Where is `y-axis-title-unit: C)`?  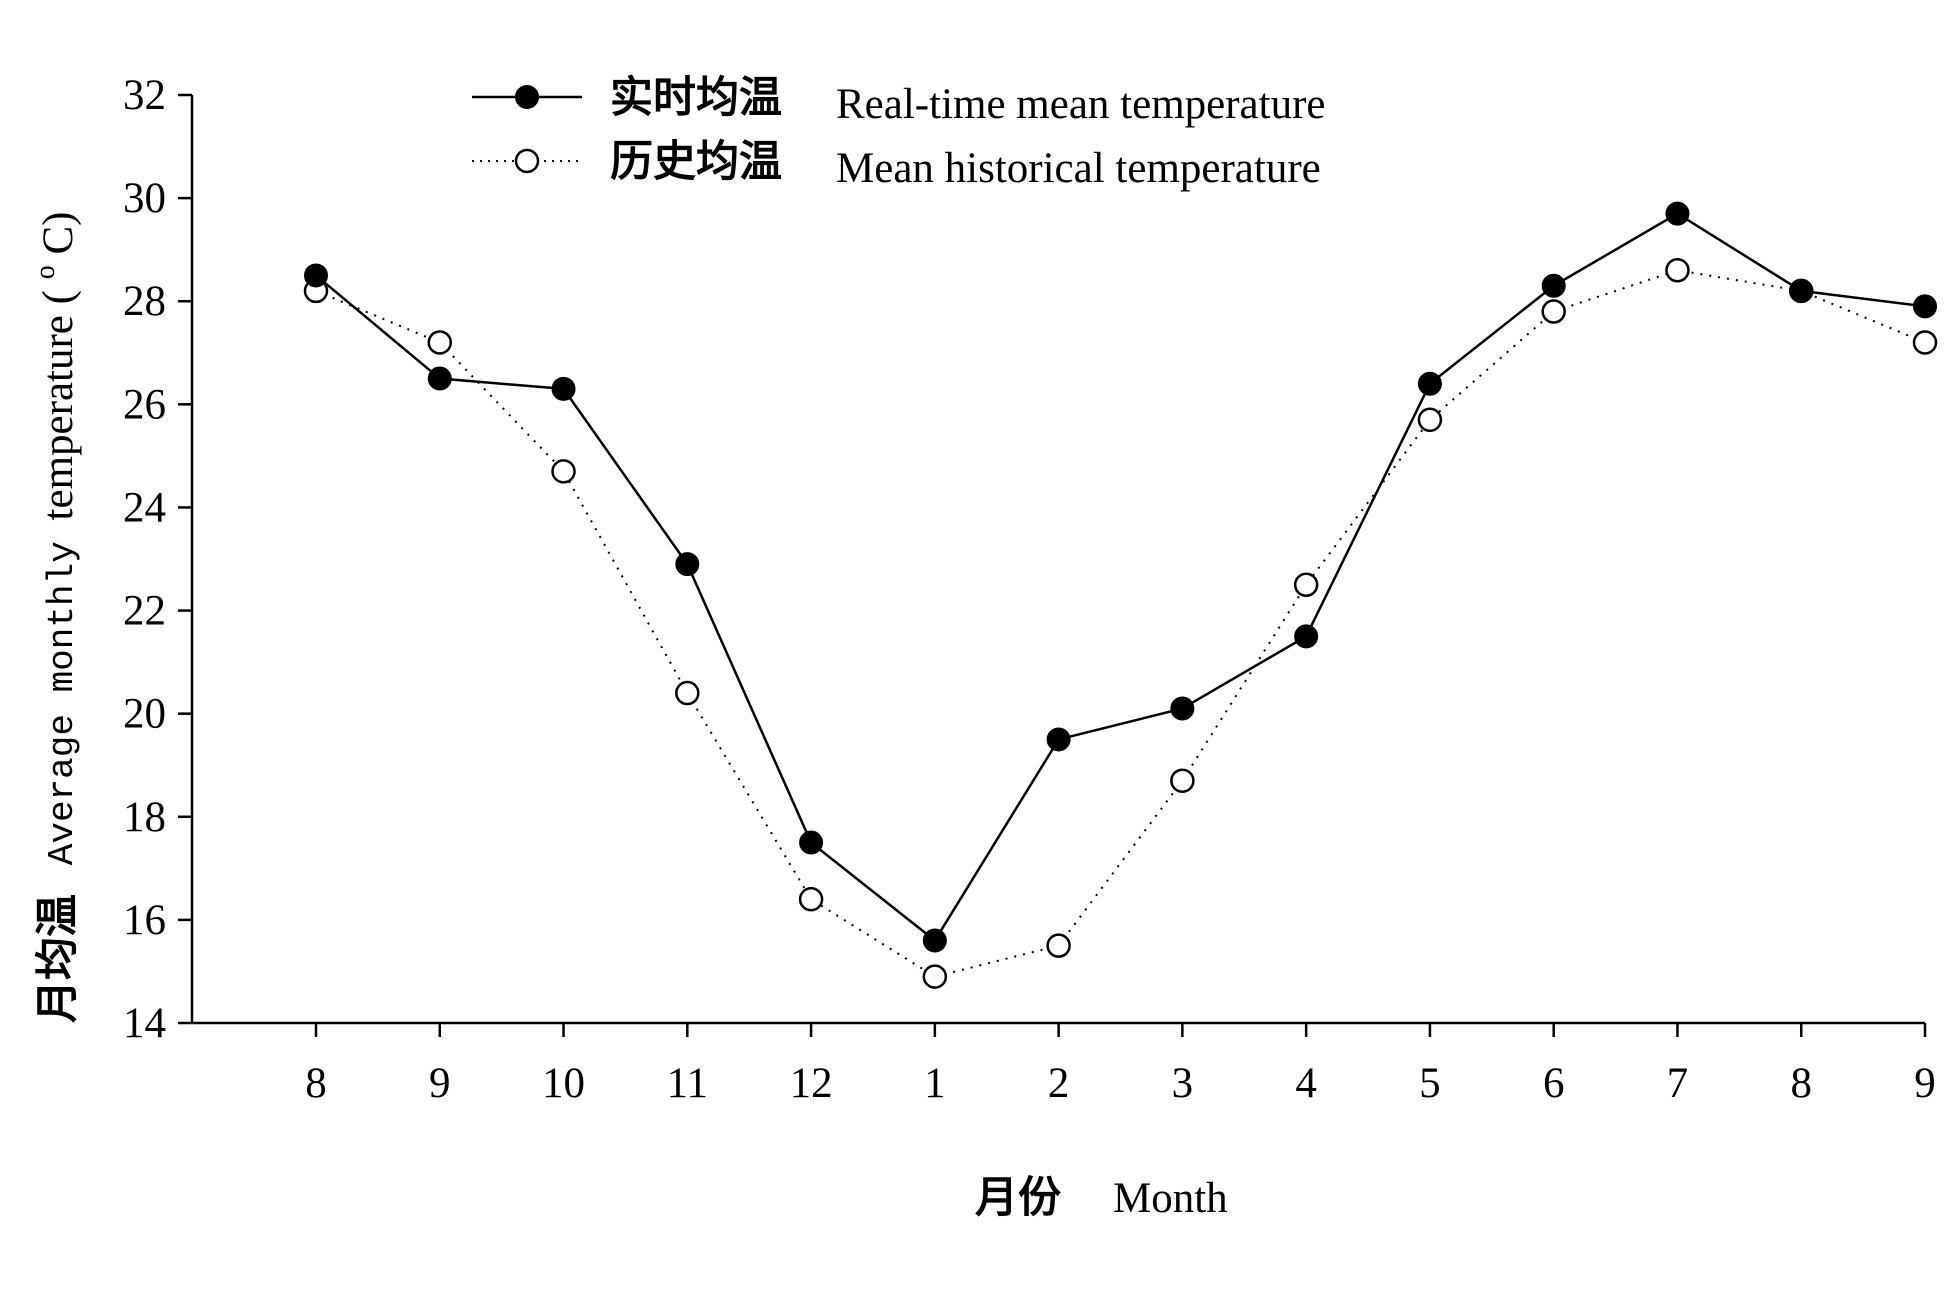 y-axis-title-unit: C) is located at coordinates (58, 233).